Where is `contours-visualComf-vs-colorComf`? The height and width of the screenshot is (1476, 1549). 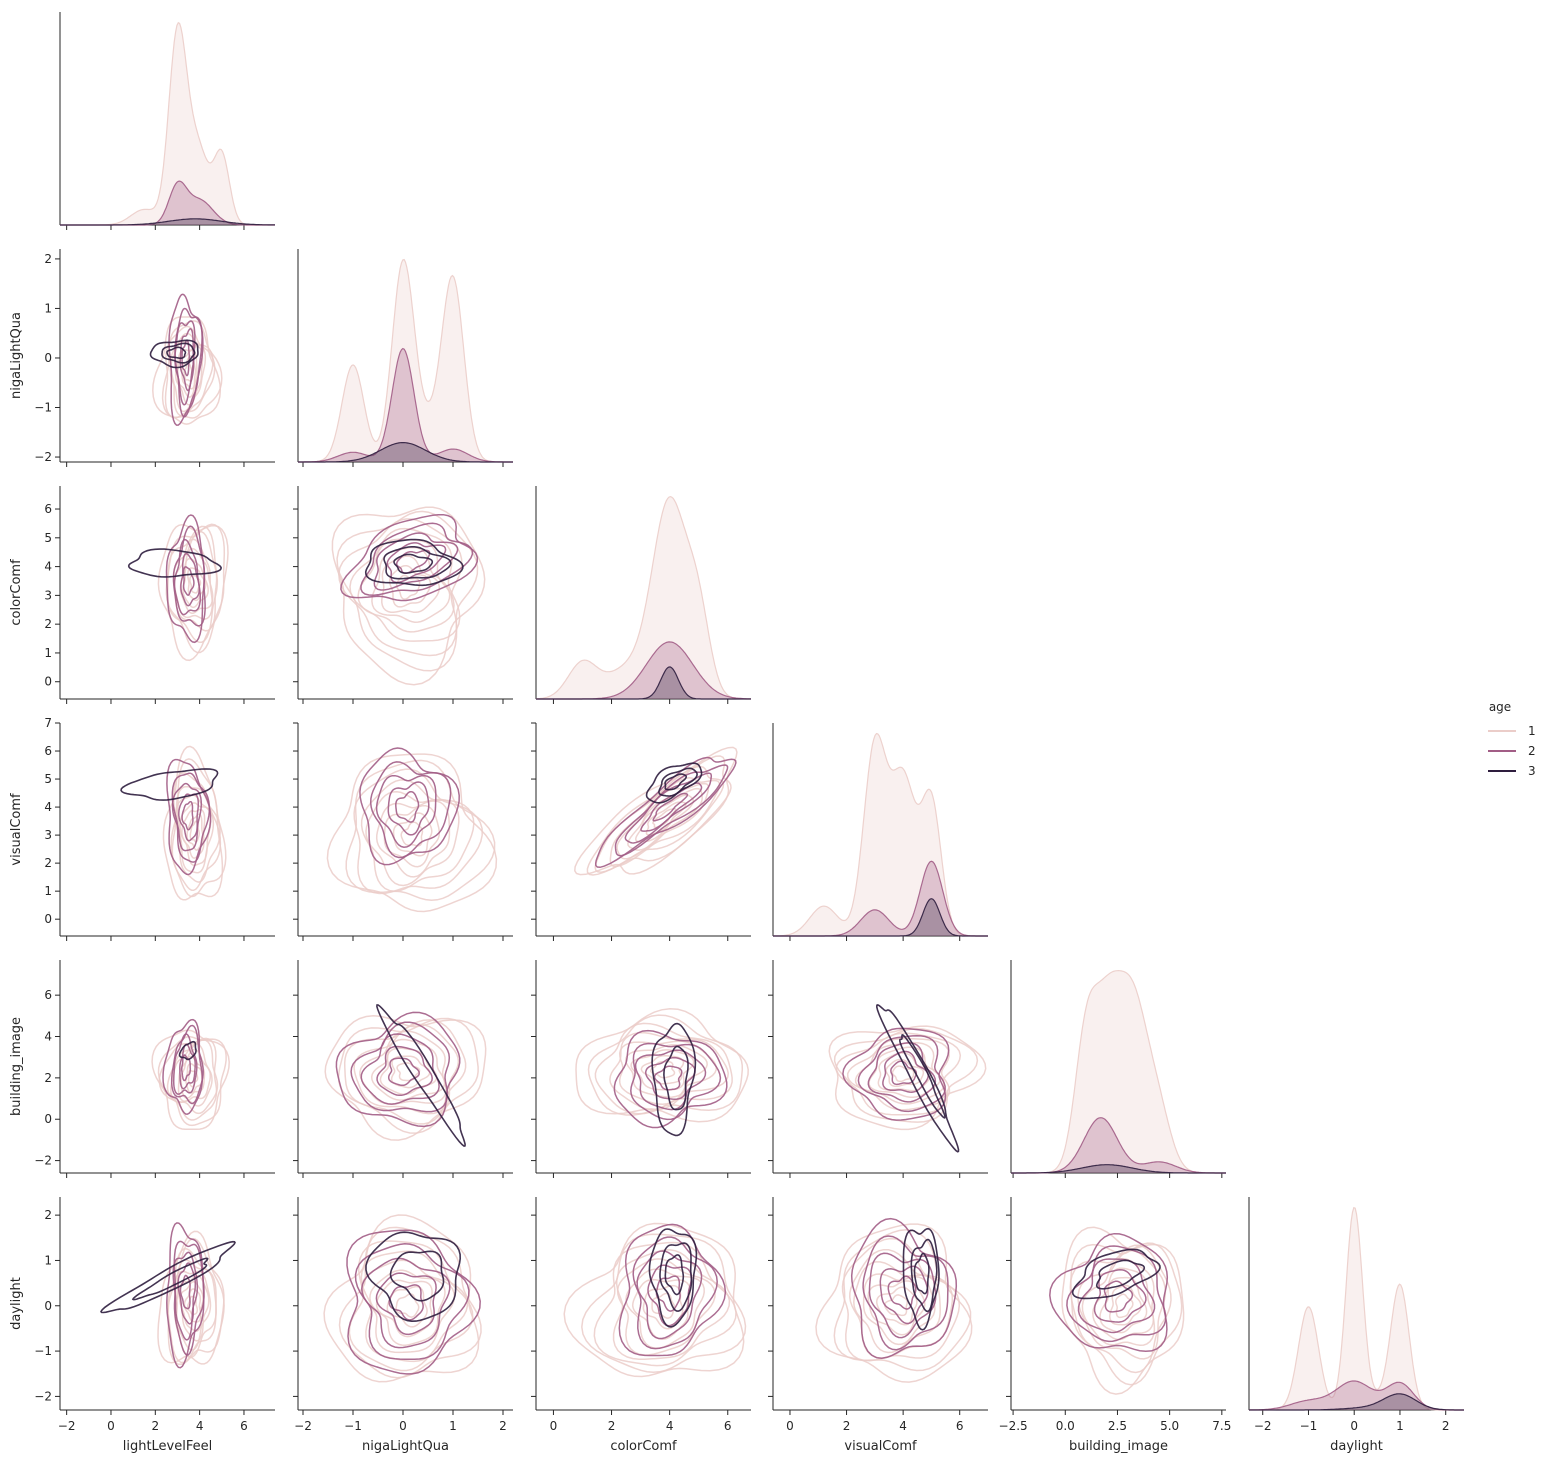
contours-visualComf-vs-colorComf is located at coordinates (656, 811).